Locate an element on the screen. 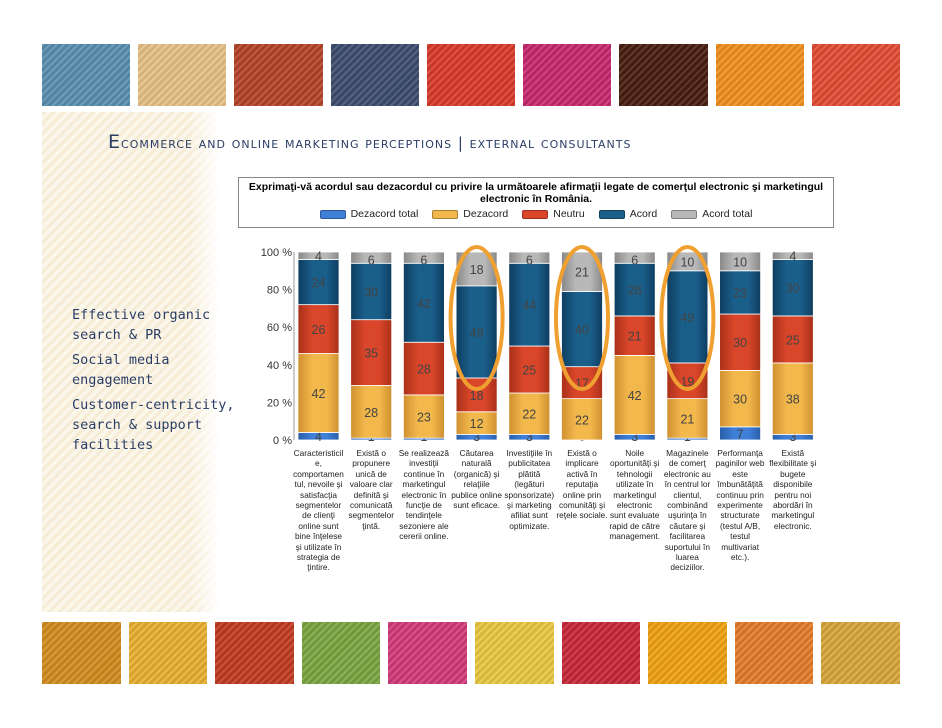 This screenshot has width=942, height=728. data-label: 24 is located at coordinates (319, 283).